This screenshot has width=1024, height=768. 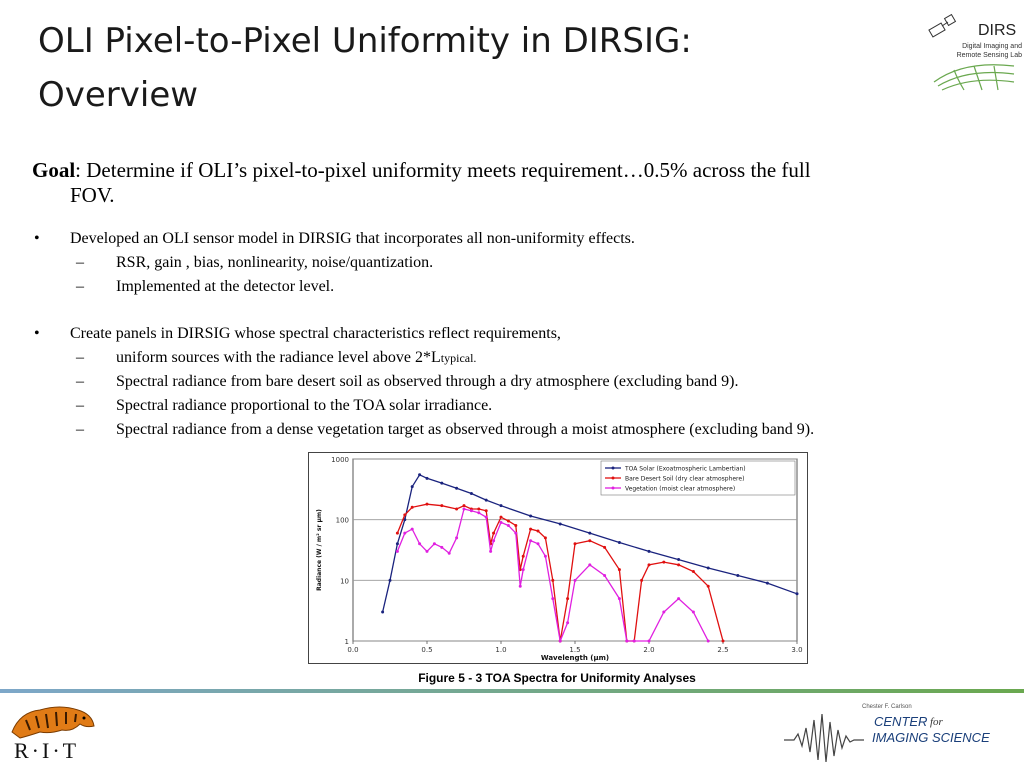 What do you see at coordinates (347, 642) in the screenshot?
I see `chart-y-tick-label: 1` at bounding box center [347, 642].